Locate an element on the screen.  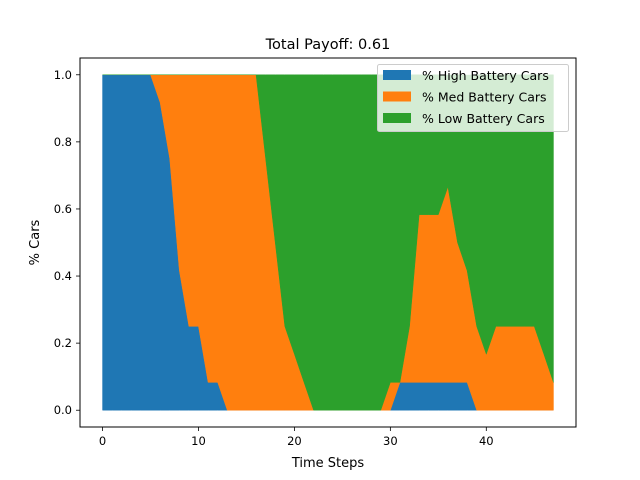
x-tick-label: 30 is located at coordinates (390, 441).